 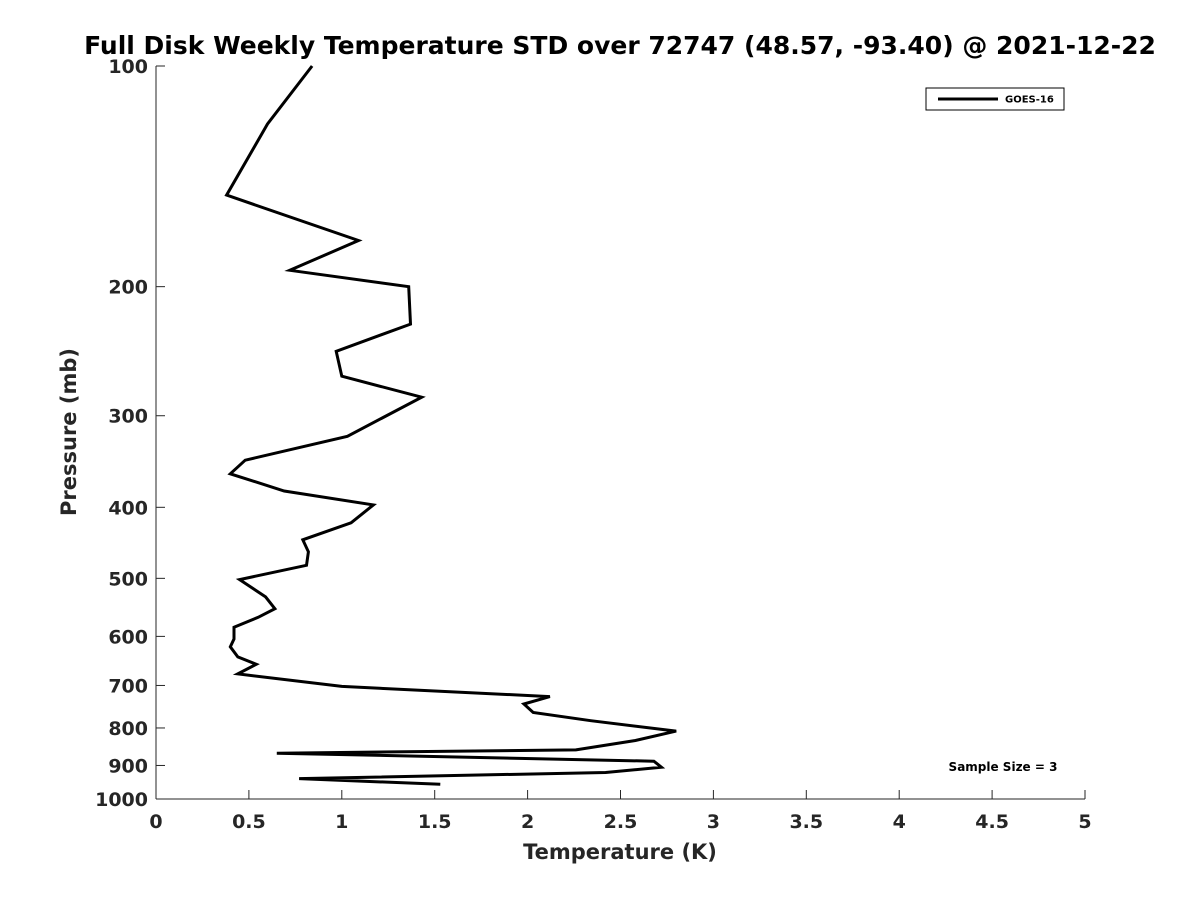 I want to click on y-tick-label: 700, so click(x=128, y=686).